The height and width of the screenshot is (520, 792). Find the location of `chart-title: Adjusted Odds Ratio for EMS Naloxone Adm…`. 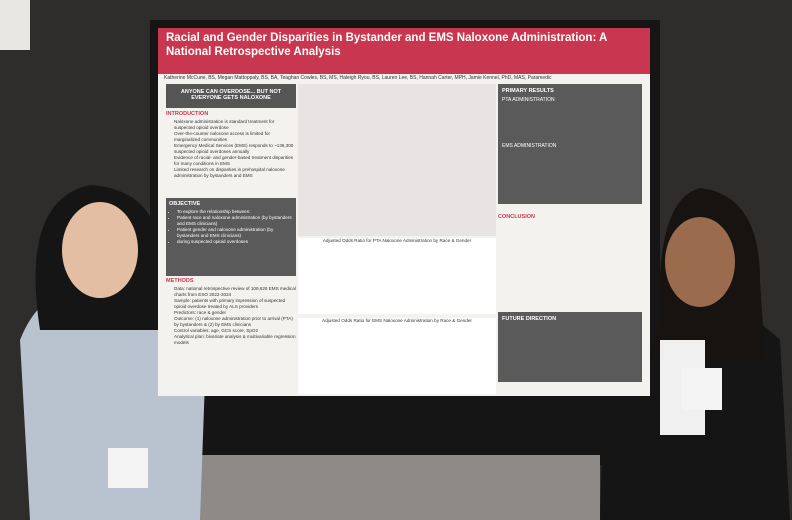

chart-title: Adjusted Odds Ratio for EMS Naloxone Adm… is located at coordinates (397, 320).